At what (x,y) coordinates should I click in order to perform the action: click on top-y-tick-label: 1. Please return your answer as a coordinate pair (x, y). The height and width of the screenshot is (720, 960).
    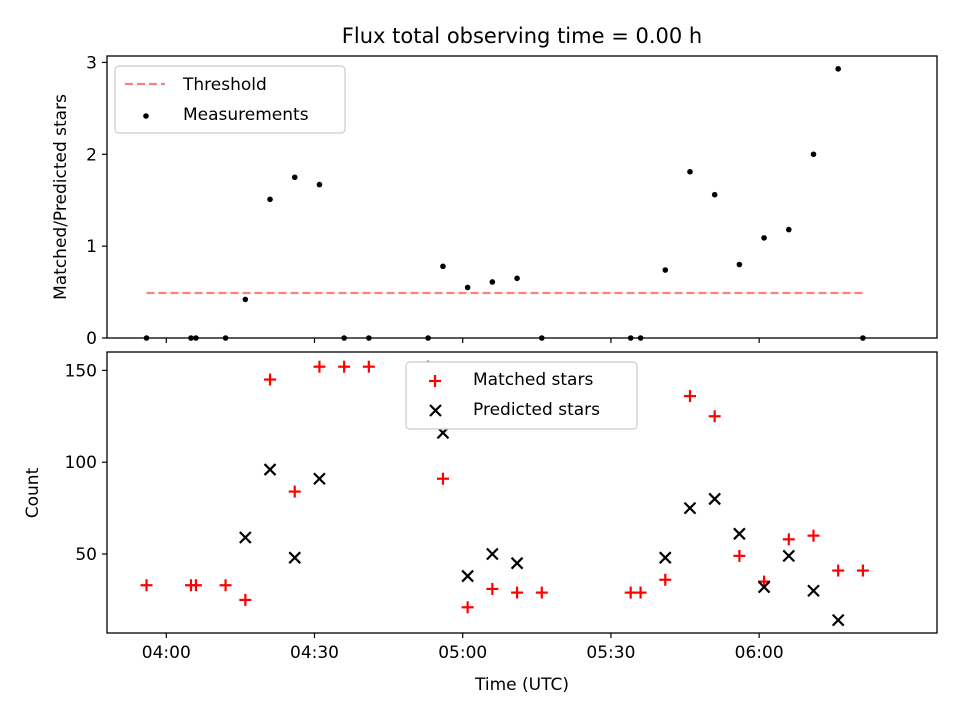
    Looking at the image, I should click on (91, 247).